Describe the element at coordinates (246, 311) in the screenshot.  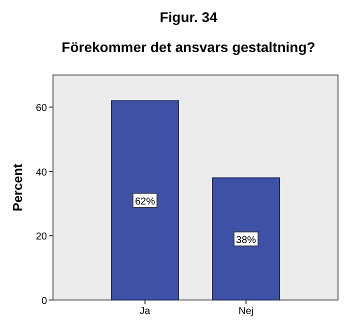
I see `x-tick-label: Nej` at that location.